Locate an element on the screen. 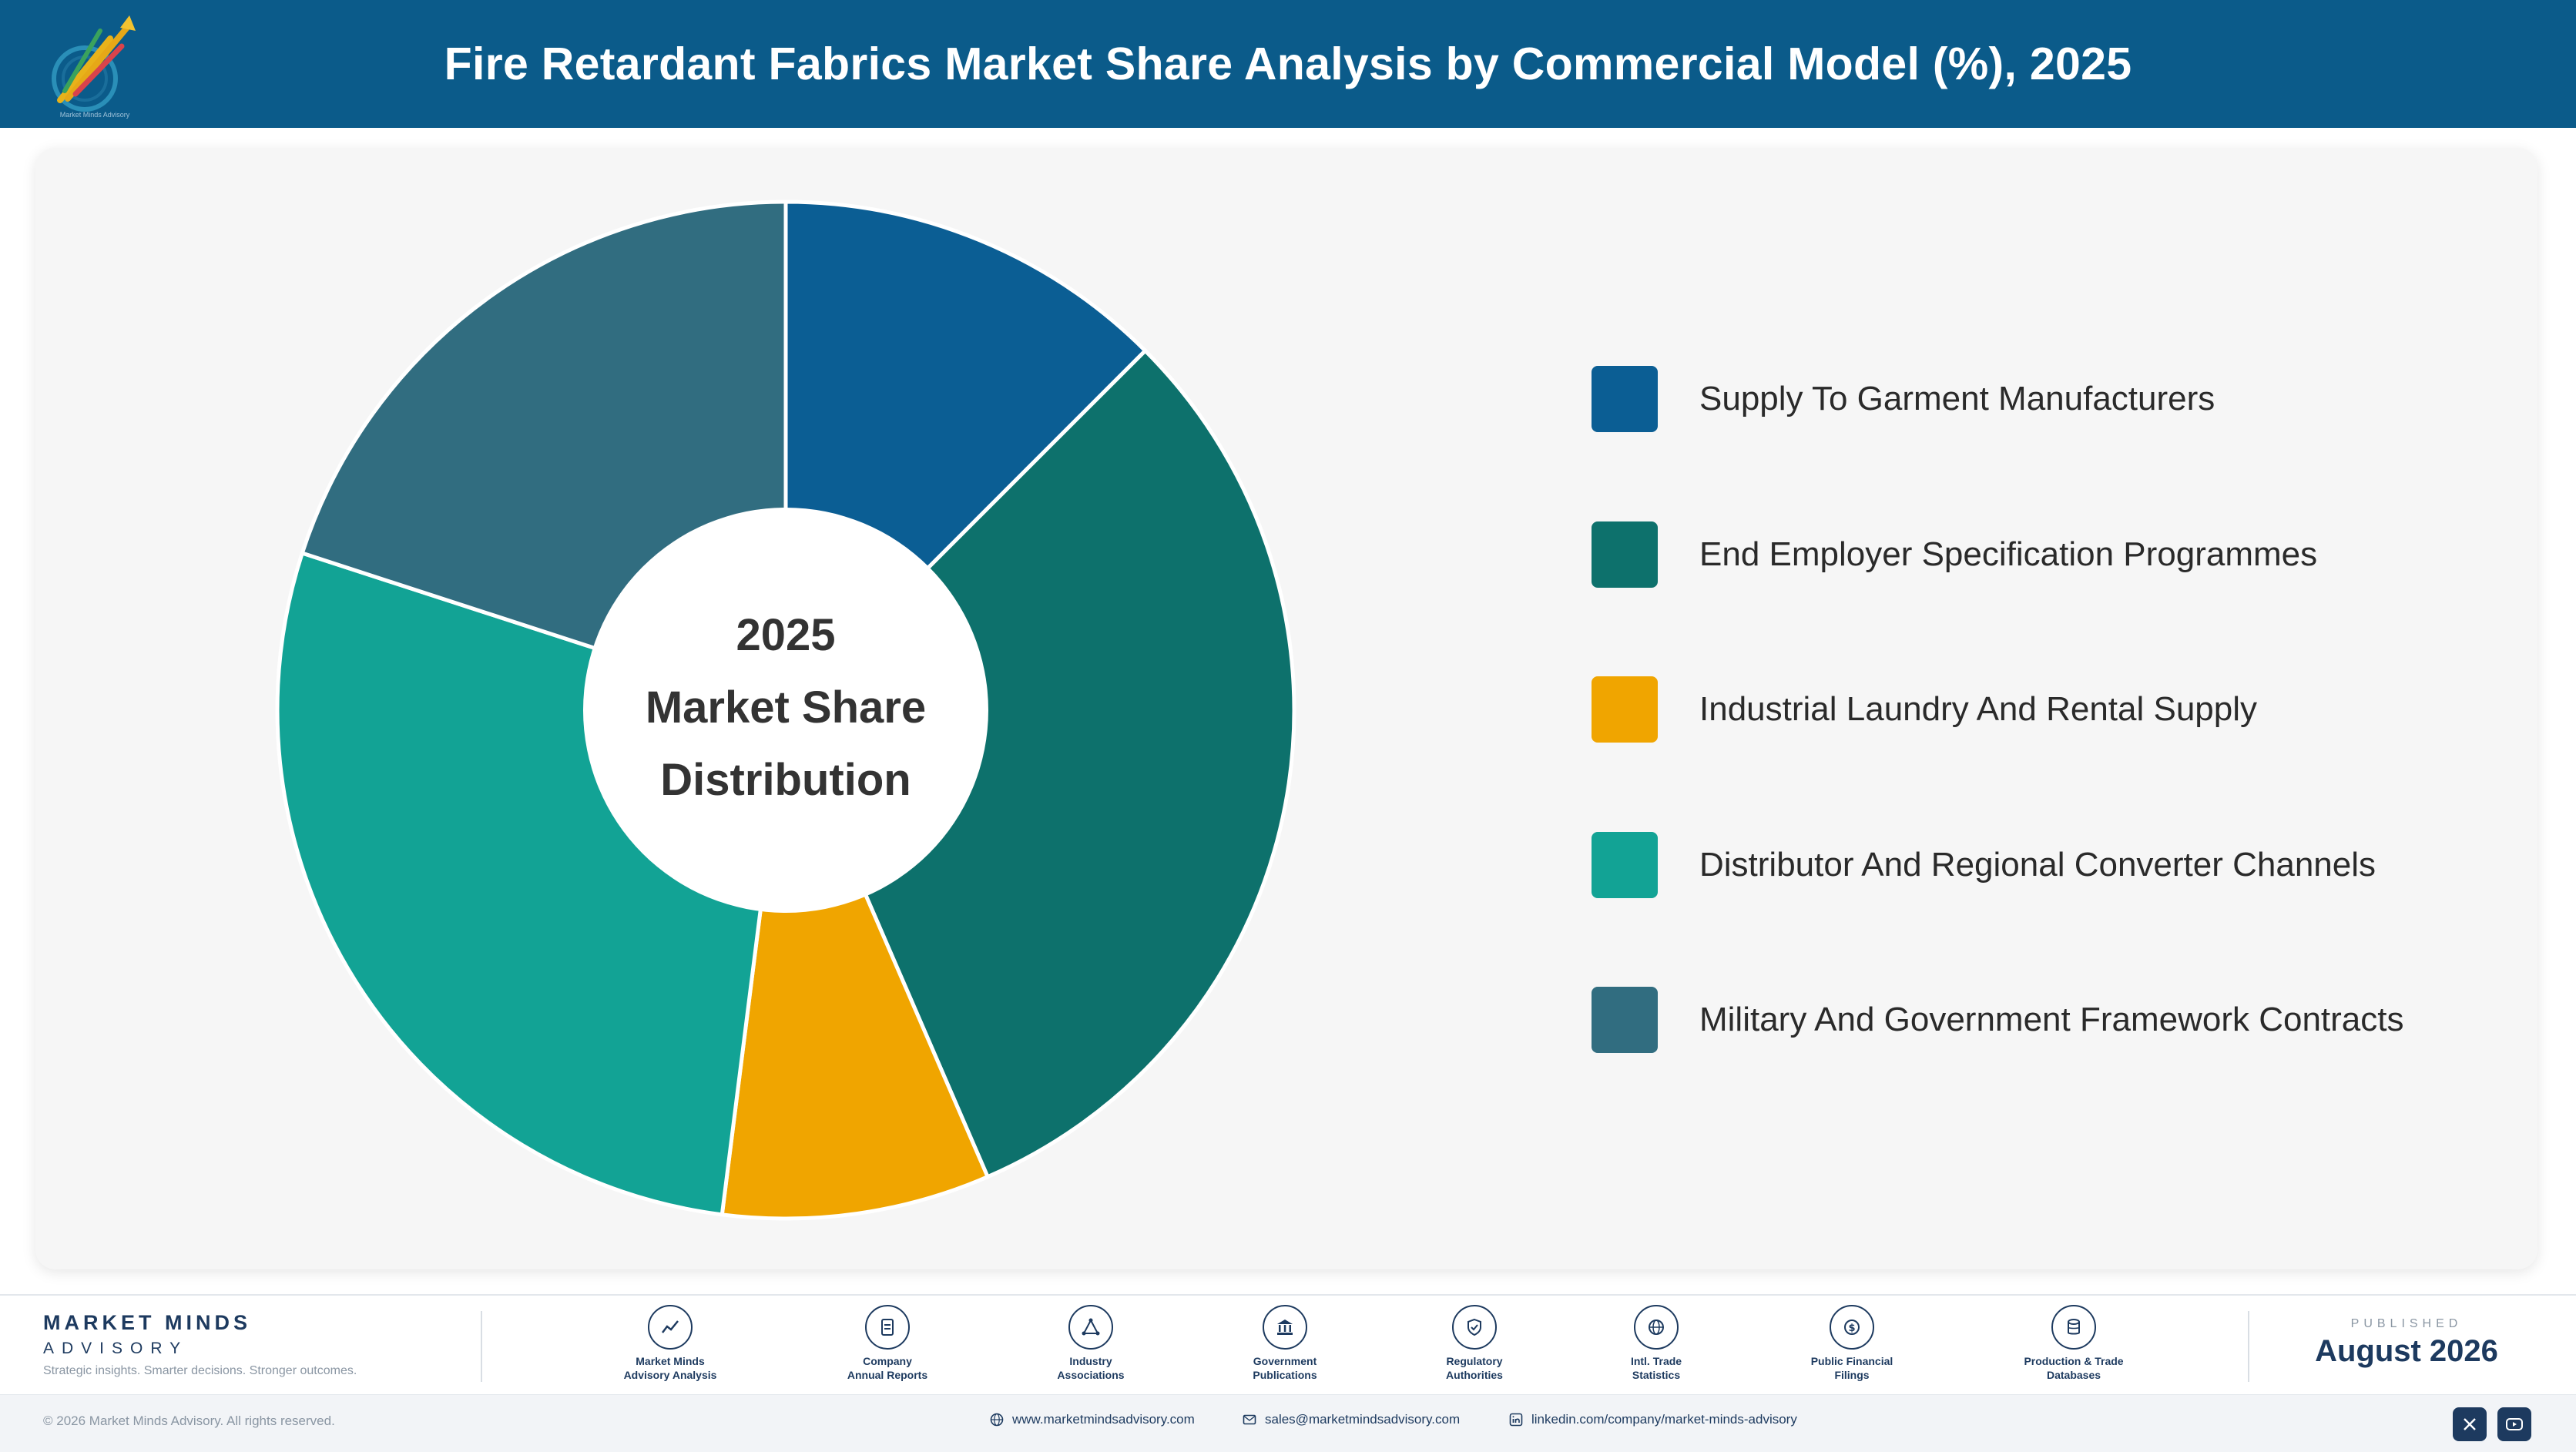 This screenshot has height=1452, width=2576. network-icon is located at coordinates (1091, 1327).